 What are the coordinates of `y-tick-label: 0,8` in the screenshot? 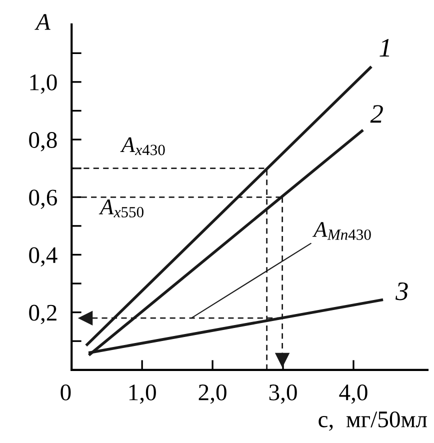 It's located at (43, 142).